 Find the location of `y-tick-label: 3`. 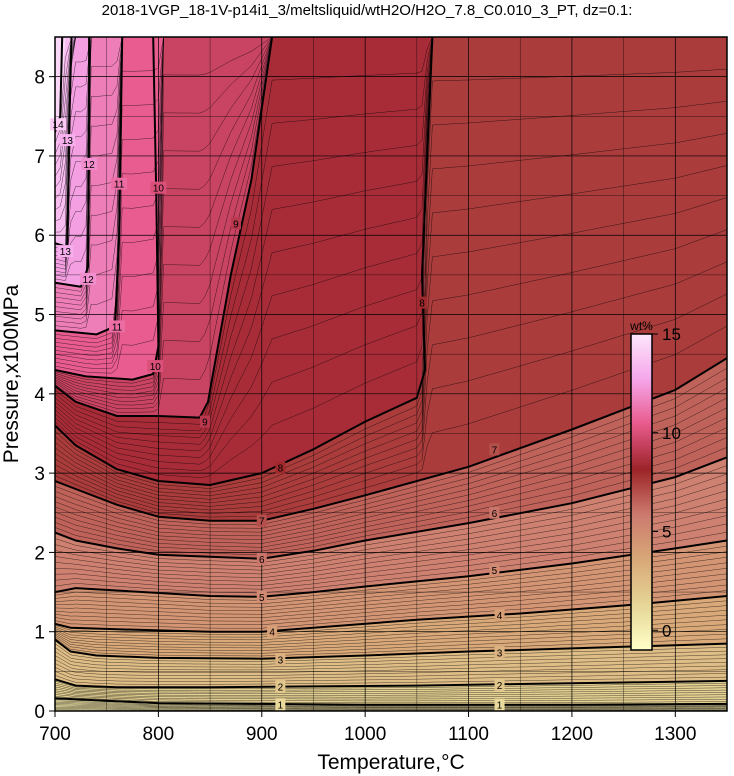

y-tick-label: 3 is located at coordinates (39, 474).